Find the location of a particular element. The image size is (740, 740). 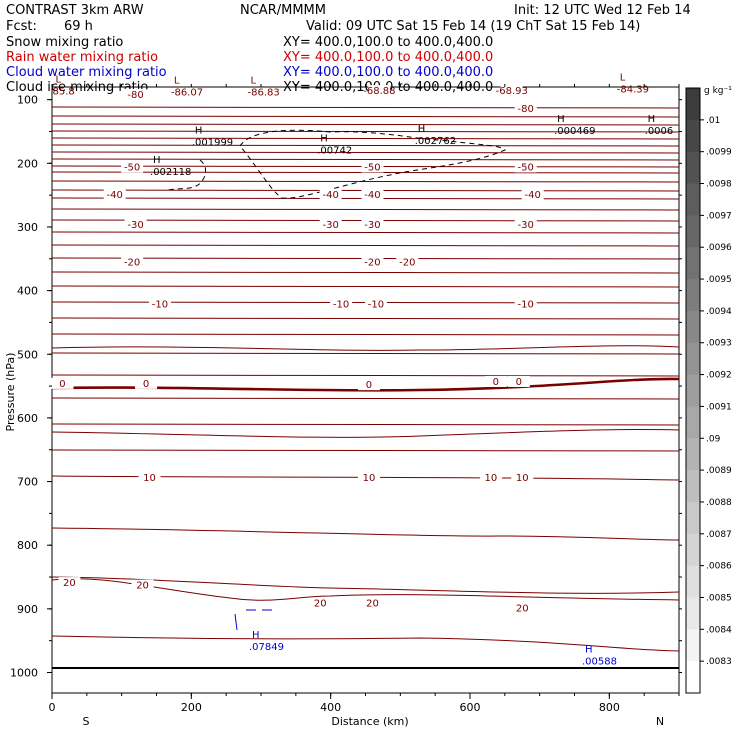

y-tick-label: 600 is located at coordinates (27, 418).